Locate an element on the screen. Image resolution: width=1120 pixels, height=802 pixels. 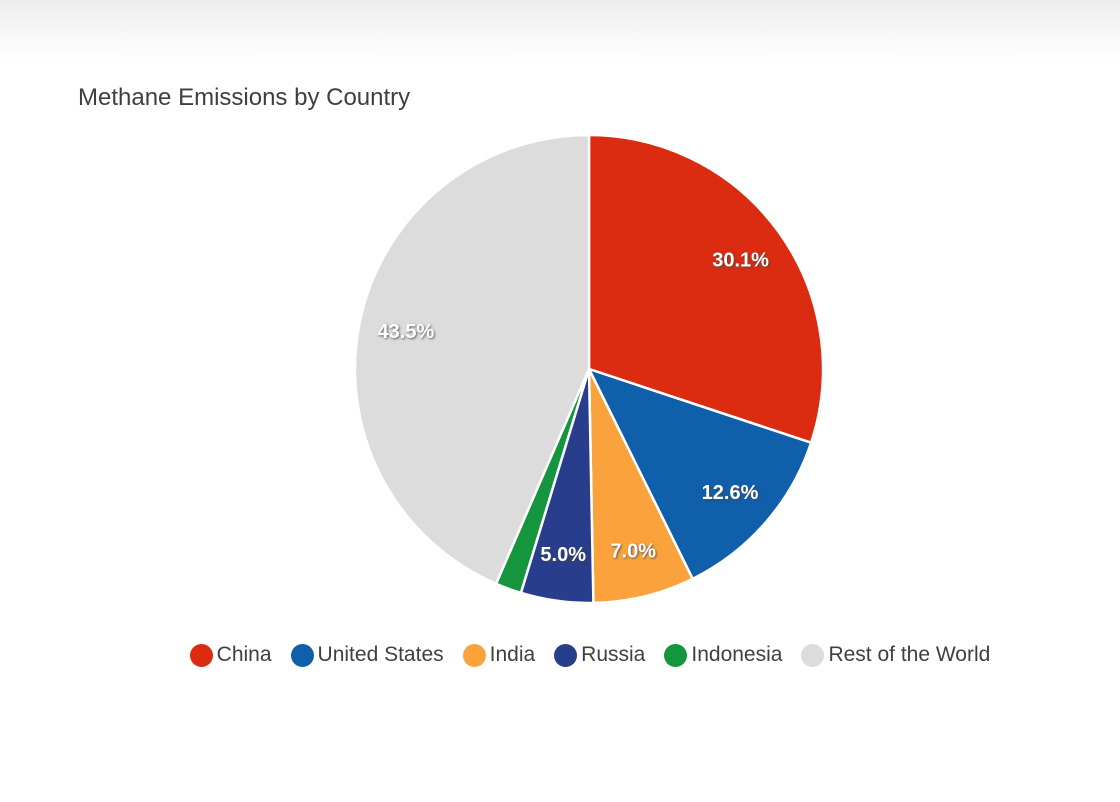
legend-swatch-china is located at coordinates (201, 655).